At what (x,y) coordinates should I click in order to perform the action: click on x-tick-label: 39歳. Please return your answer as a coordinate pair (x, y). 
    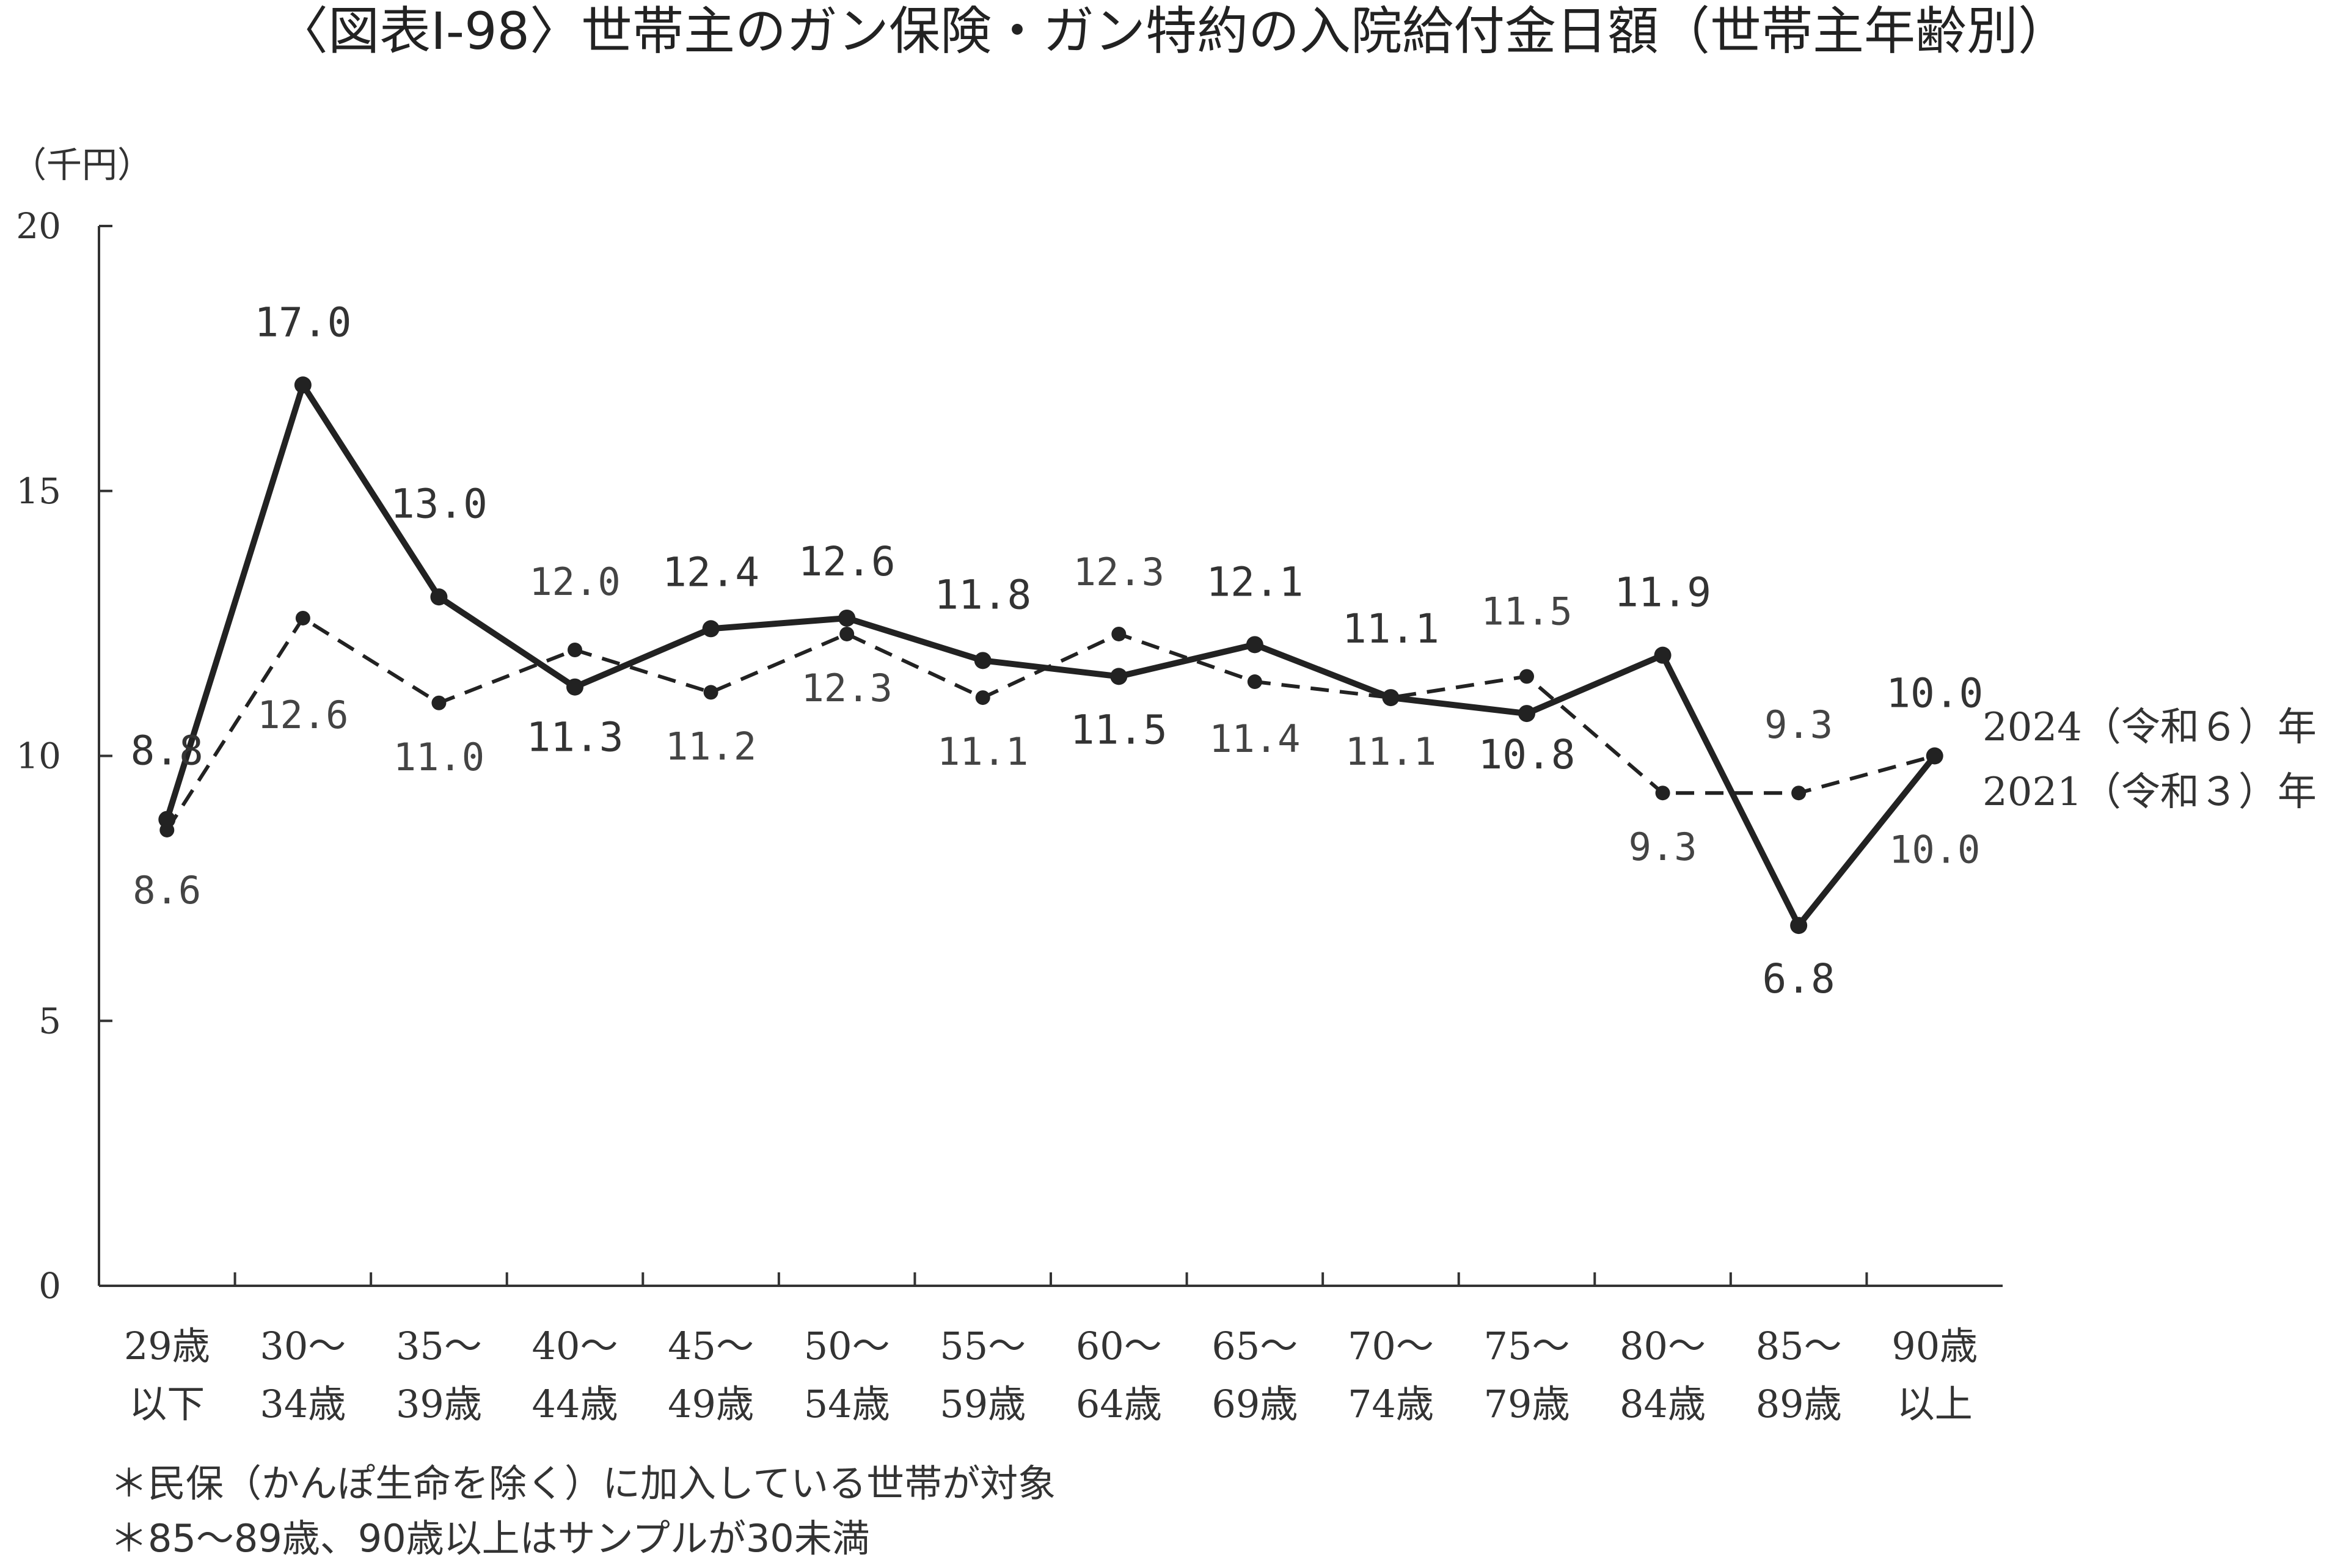
    Looking at the image, I should click on (439, 1404).